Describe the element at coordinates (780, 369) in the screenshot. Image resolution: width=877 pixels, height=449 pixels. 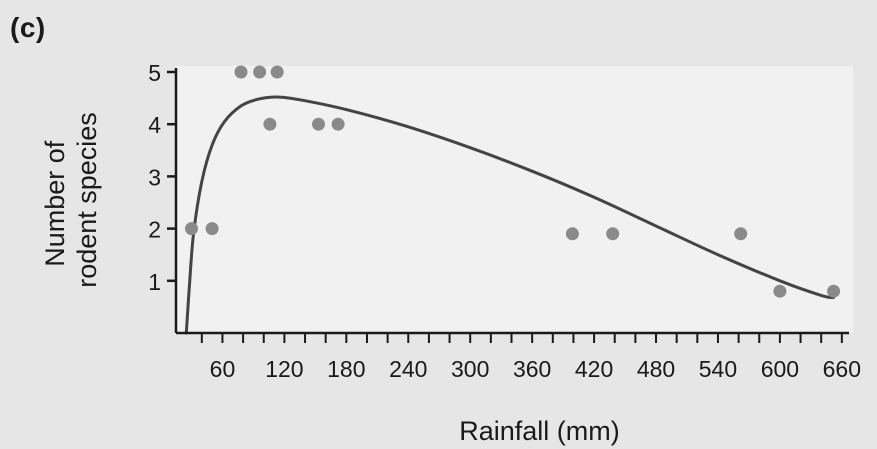
I see `x-tick-label: 600` at that location.